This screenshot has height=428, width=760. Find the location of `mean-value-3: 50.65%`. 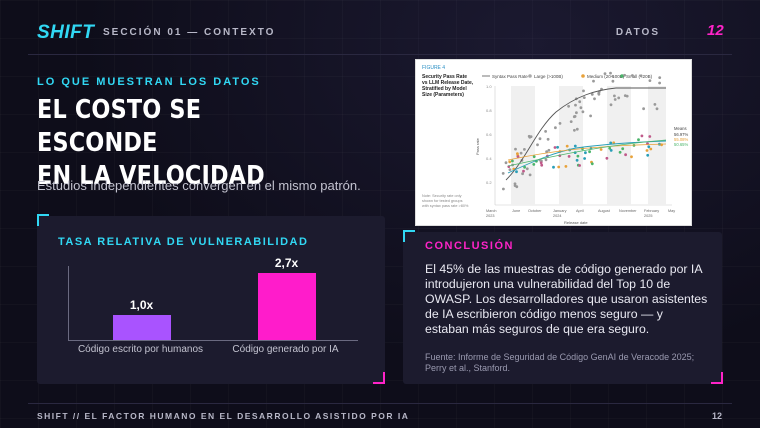

mean-value-3: 50.65% is located at coordinates (681, 144).